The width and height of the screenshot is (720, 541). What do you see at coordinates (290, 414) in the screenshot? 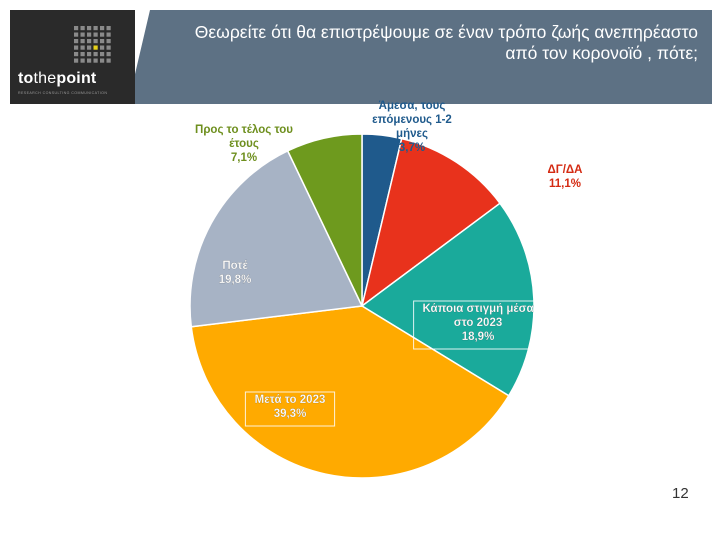
I see `slice-value-label: 39,3%` at bounding box center [290, 414].